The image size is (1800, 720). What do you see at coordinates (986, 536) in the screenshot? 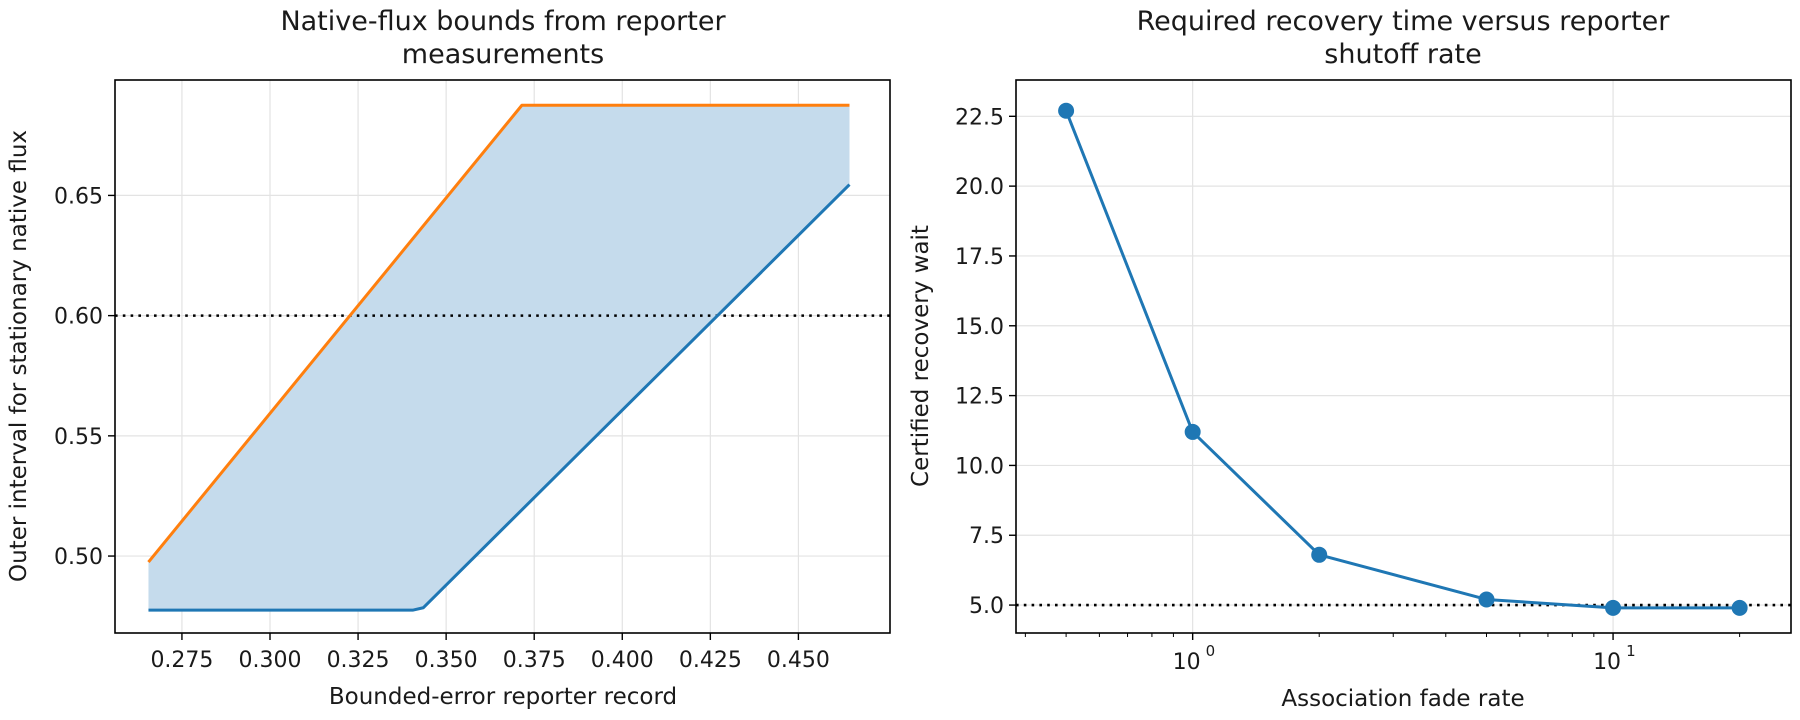
I see `right-y-tick-label: 7.5` at bounding box center [986, 536].